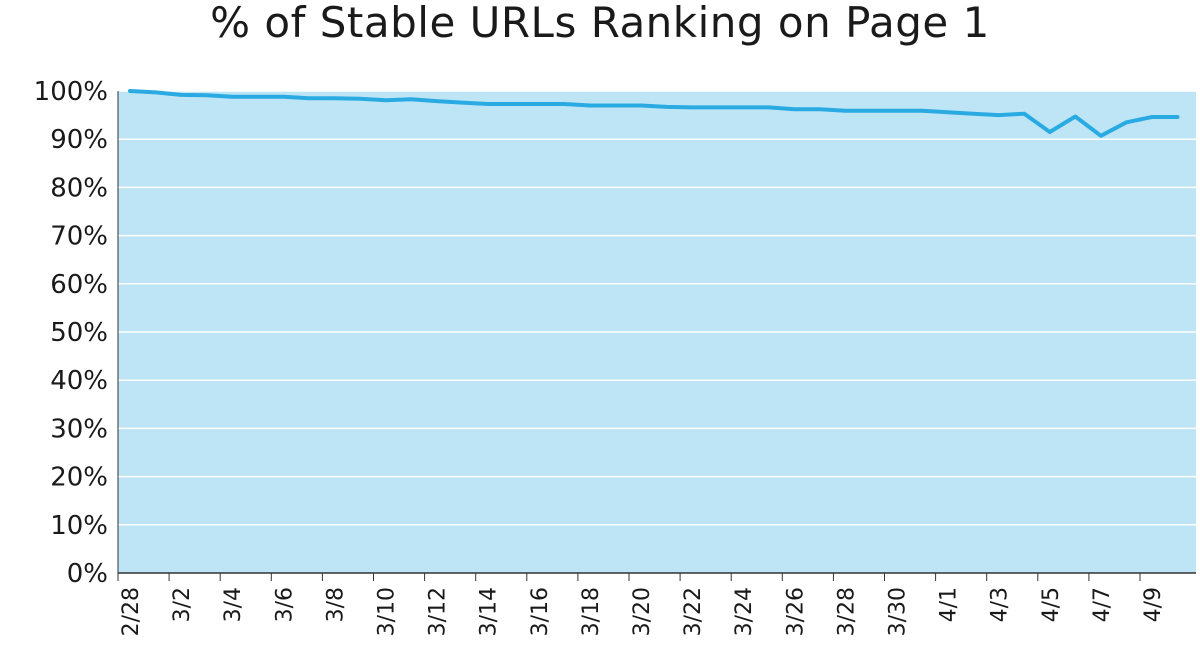 The image size is (1200, 660). I want to click on x-tick-label: 3/28, so click(846, 611).